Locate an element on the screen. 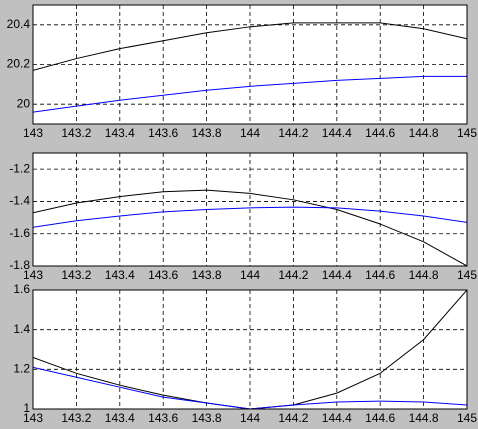 The height and width of the screenshot is (429, 478). y-tick-label: -1.4 is located at coordinates (19, 201).